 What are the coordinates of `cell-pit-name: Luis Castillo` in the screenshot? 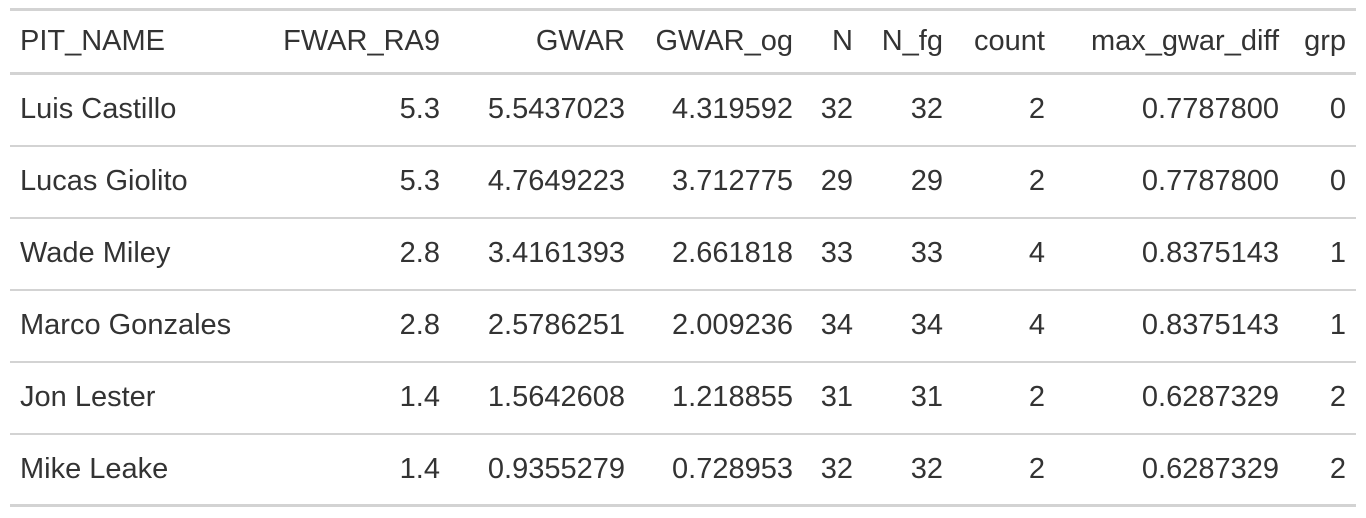 It's located at (98, 109).